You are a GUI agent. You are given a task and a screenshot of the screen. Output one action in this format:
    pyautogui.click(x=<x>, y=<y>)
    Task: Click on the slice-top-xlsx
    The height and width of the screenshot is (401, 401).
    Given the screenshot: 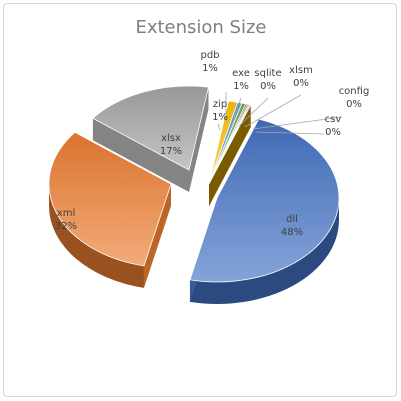 What is the action you would take?
    pyautogui.click(x=150, y=128)
    